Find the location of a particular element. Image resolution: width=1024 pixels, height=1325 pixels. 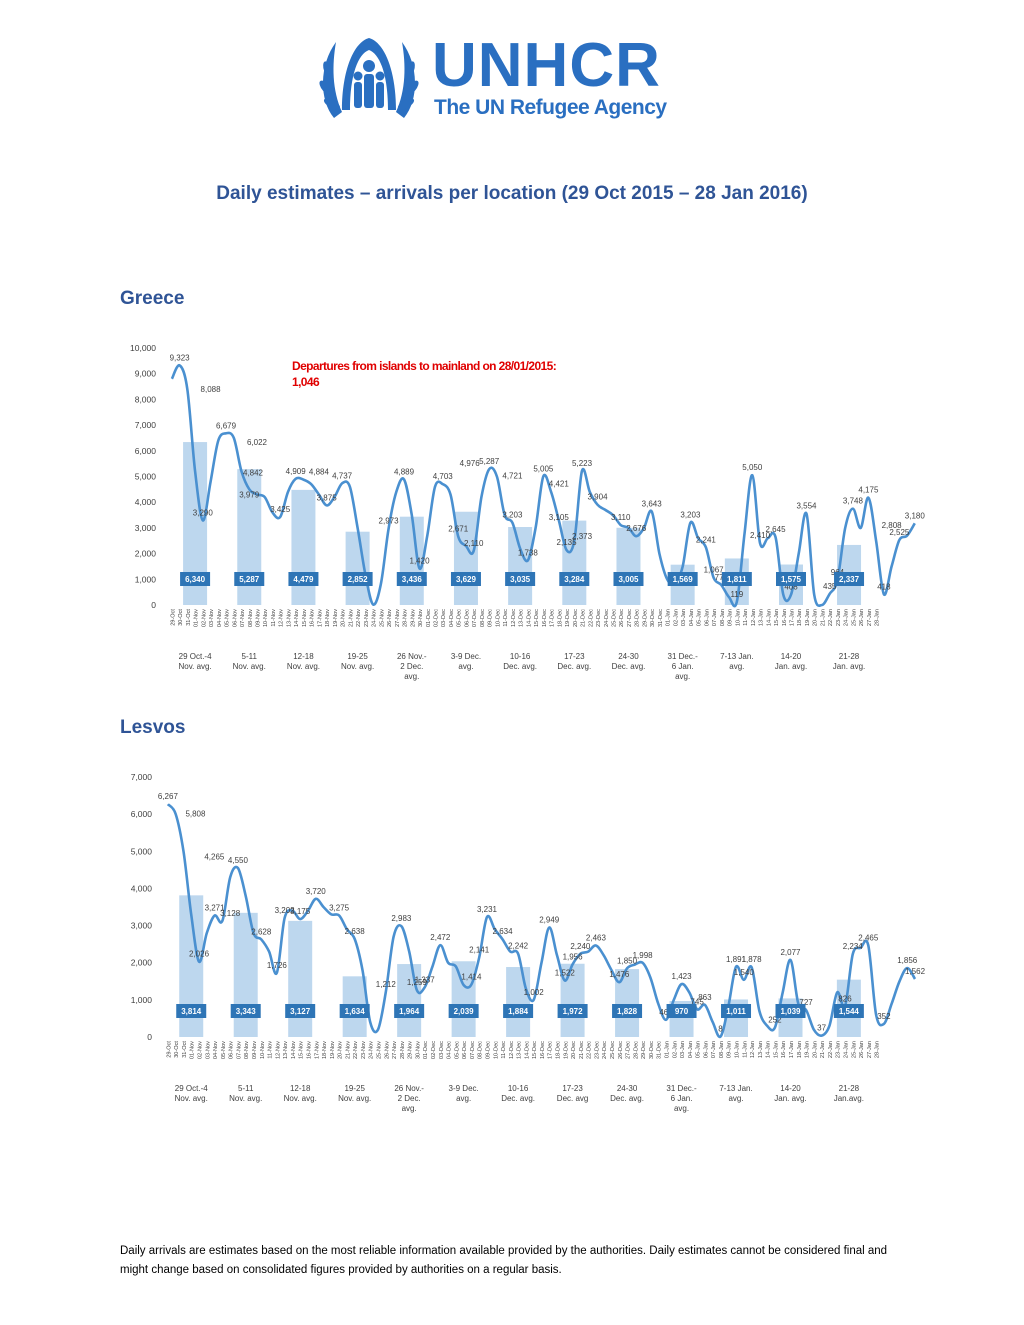

y-tick-label: 4,000 is located at coordinates (142, 888).